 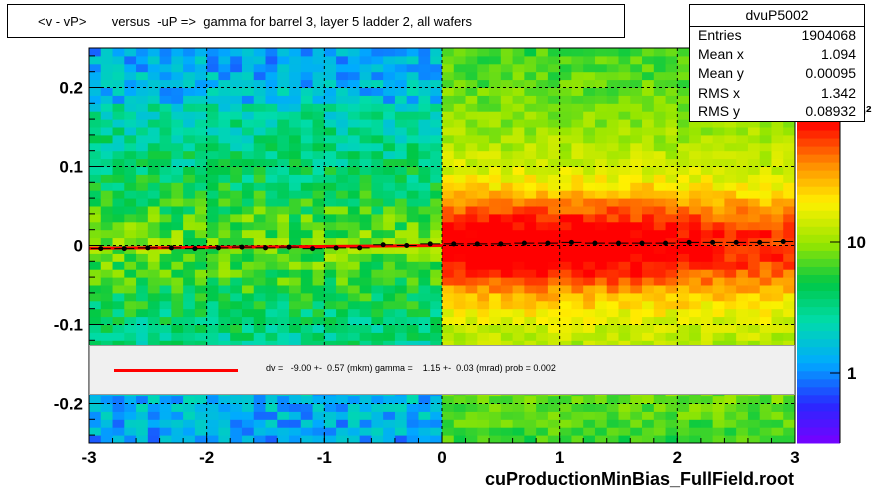 What do you see at coordinates (336, 248) in the screenshot?
I see `profile-point` at bounding box center [336, 248].